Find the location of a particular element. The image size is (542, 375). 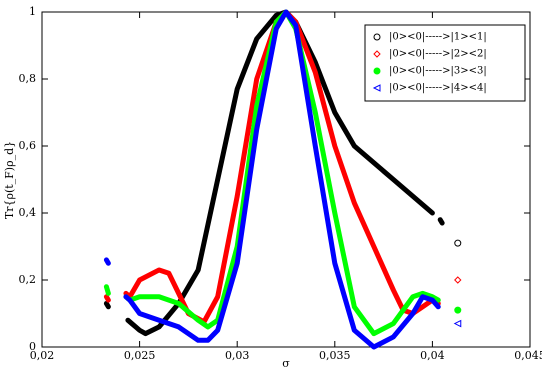

x-tick-label: 0,04 is located at coordinates (432, 355).